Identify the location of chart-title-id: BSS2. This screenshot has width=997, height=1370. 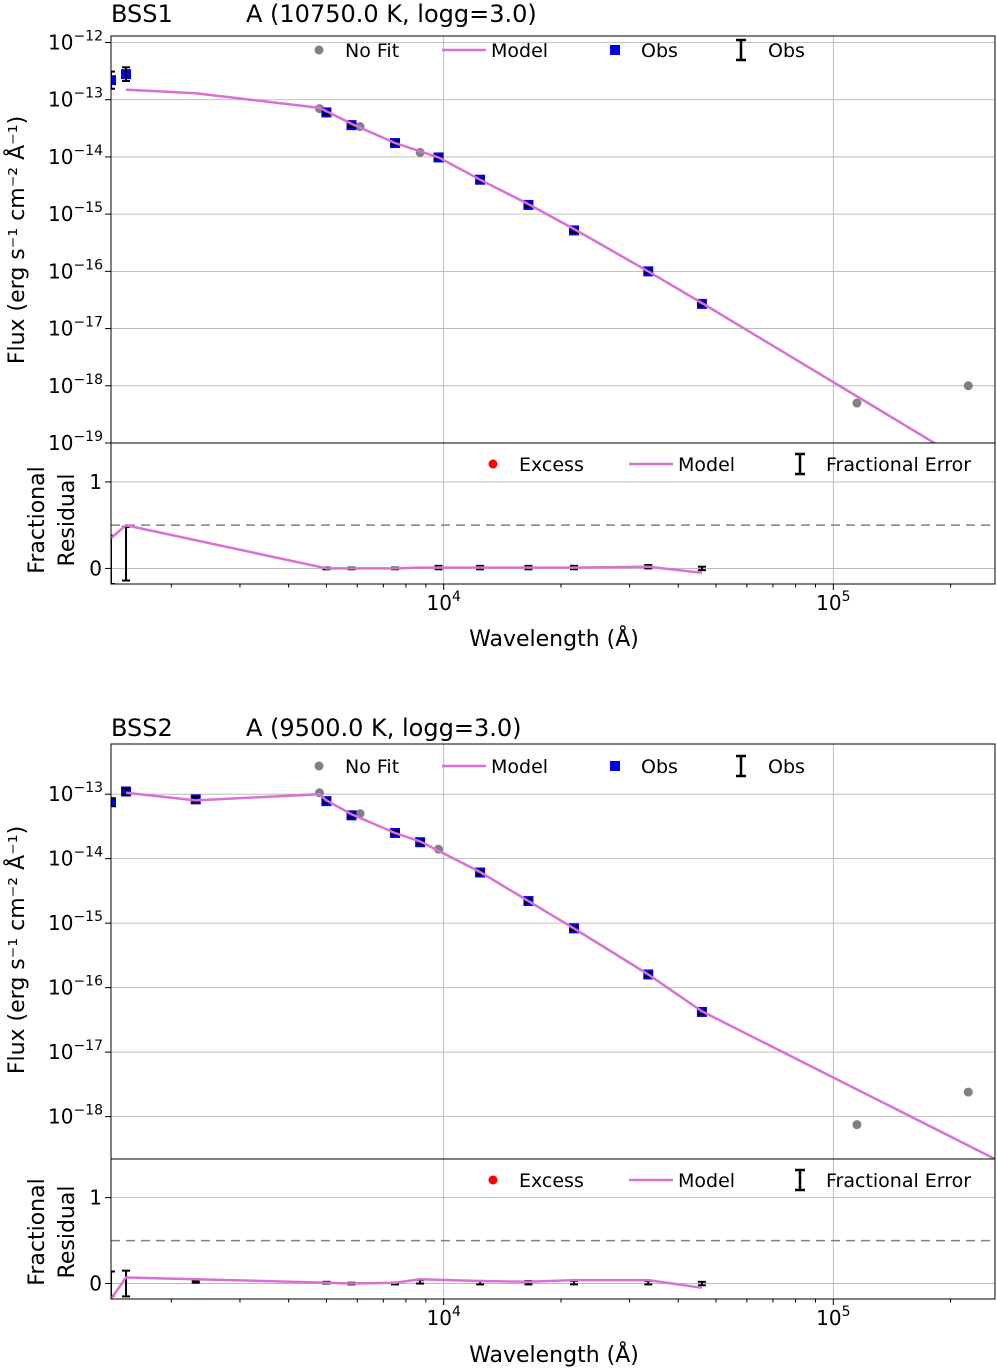
(142, 728).